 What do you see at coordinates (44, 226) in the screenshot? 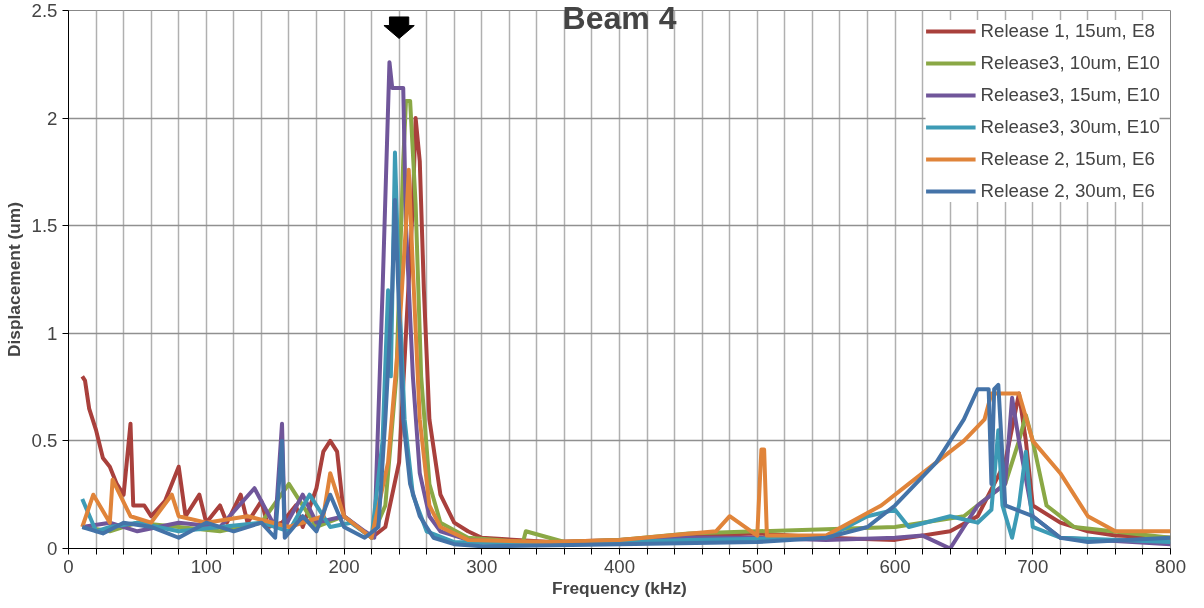
I see `y-tick-label: 1.5` at bounding box center [44, 226].